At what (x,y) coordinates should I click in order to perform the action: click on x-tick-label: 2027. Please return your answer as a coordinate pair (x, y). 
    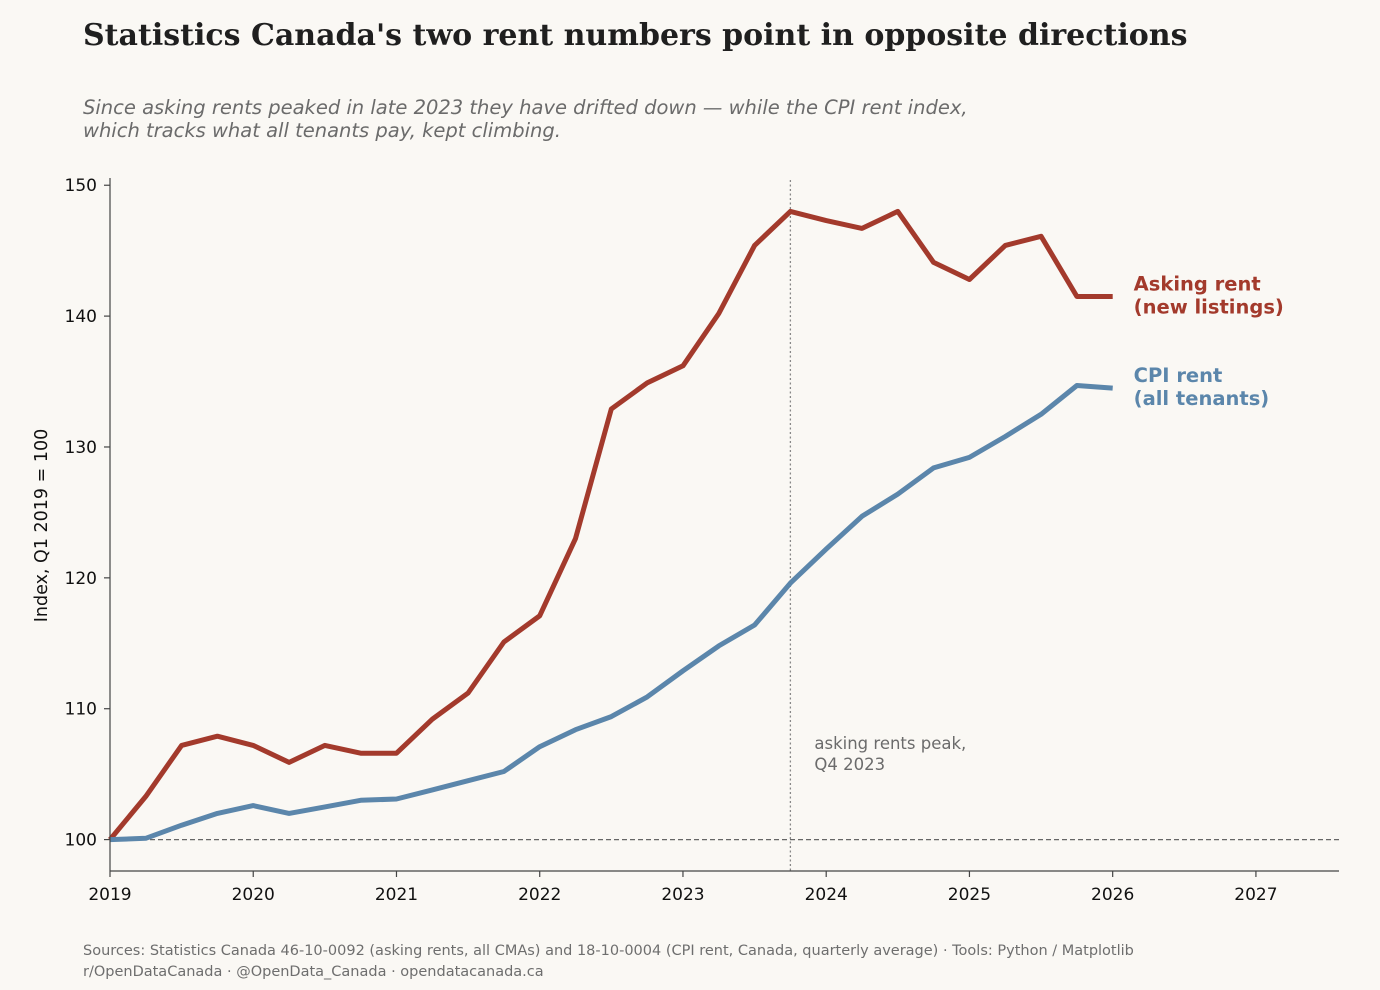
    Looking at the image, I should click on (1255, 895).